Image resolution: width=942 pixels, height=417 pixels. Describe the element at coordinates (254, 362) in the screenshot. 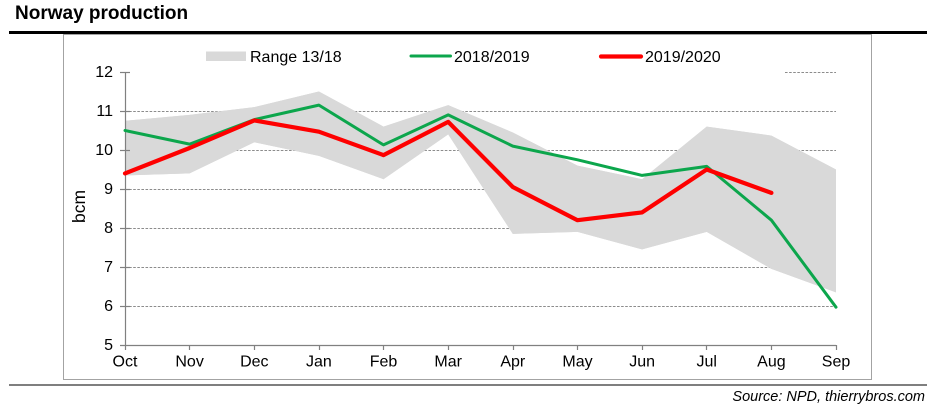

I see `svg-text: Dec` at that location.